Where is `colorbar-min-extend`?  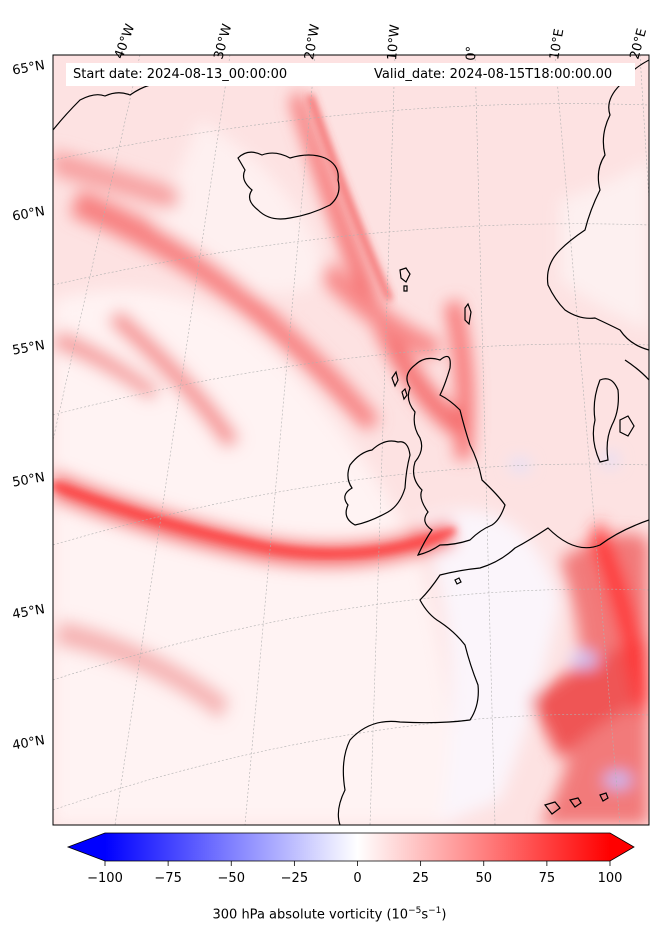
colorbar-min-extend is located at coordinates (86, 847).